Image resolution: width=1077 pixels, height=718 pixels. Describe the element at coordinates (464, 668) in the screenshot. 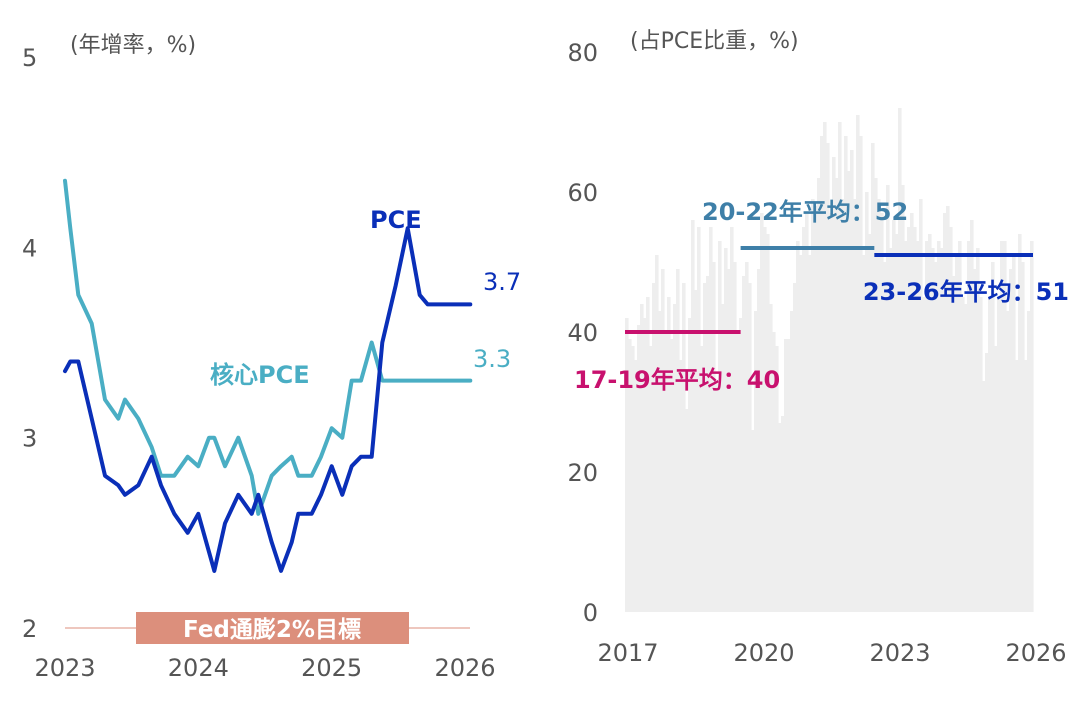

I see `left-x-tick: 2026` at that location.